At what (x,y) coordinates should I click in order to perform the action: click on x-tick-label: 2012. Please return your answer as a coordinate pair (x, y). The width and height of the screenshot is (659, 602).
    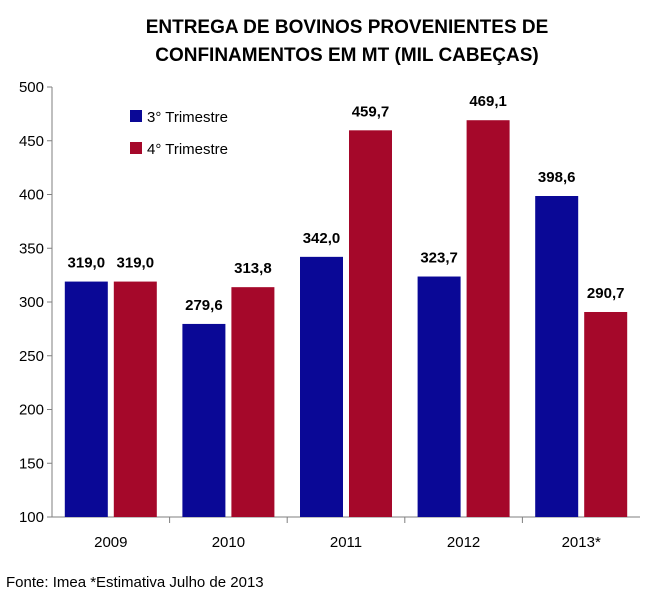
    Looking at the image, I should click on (463, 542).